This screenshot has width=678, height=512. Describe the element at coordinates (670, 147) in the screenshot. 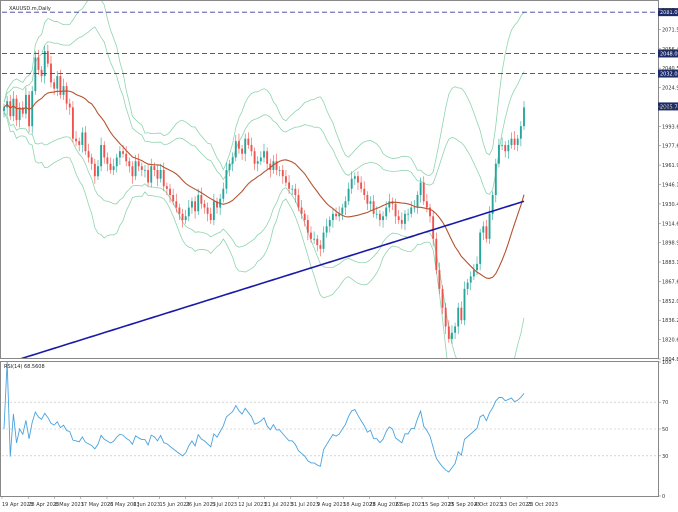

I see `y-tick-label-7: 1977.65` at that location.